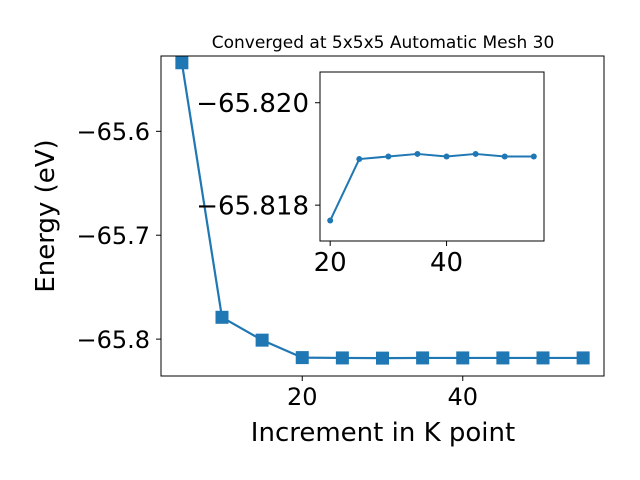 The image size is (640, 480). I want to click on y-axis-label: Energy (eV), so click(46, 215).